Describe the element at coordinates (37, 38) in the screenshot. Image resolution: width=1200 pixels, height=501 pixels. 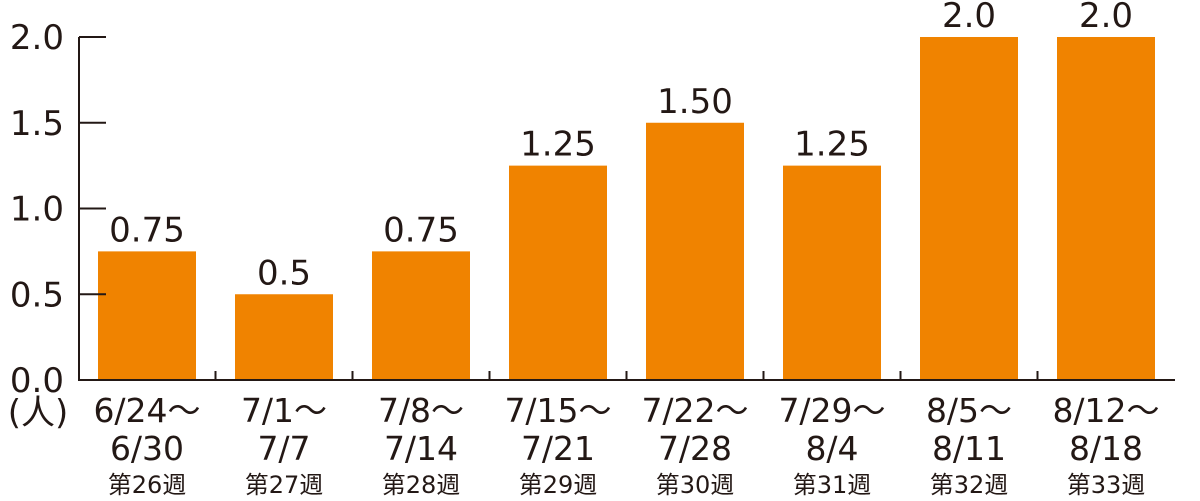
I see `y-tick-label: 2.0` at that location.